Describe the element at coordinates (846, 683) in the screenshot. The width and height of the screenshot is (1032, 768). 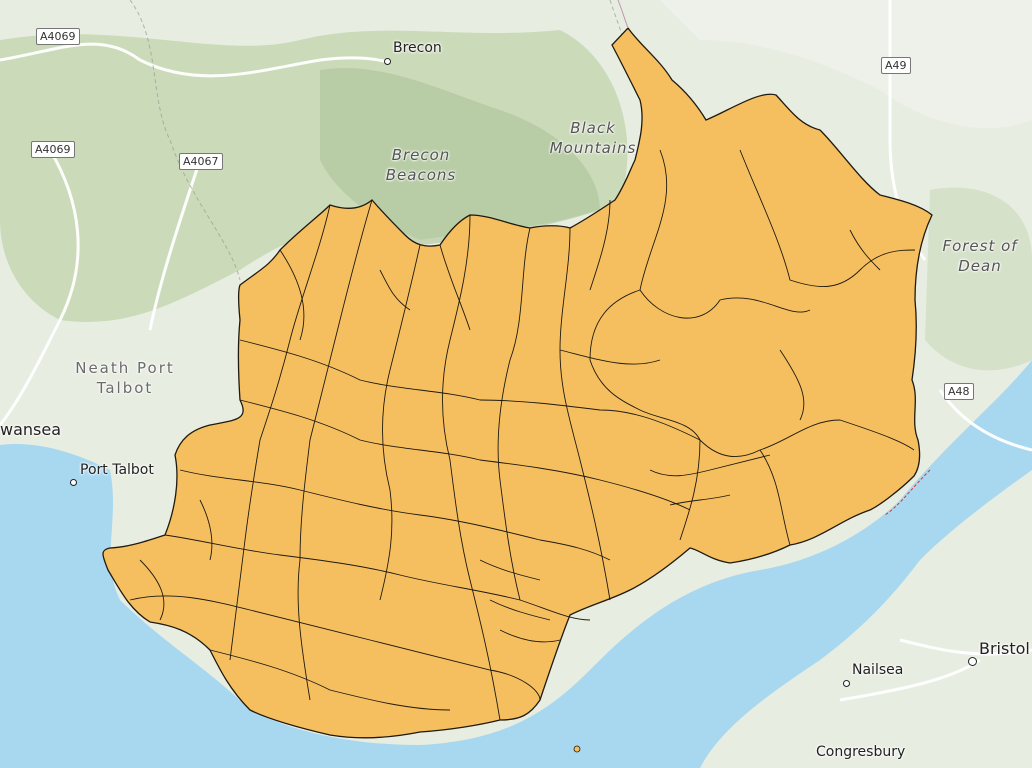
I see `nailsea-marker` at that location.